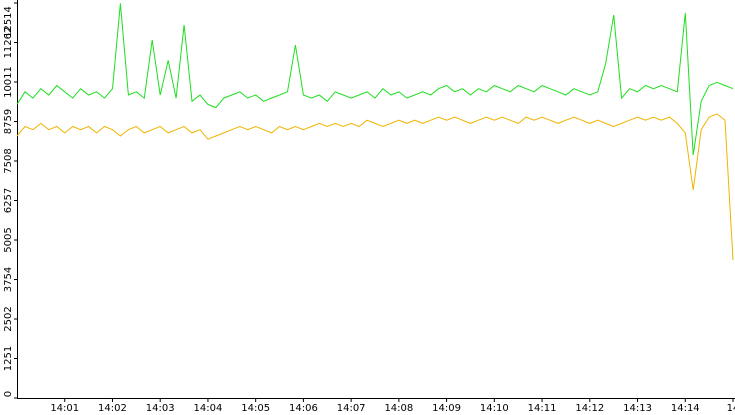 Image resolution: width=735 pixels, height=415 pixels. Describe the element at coordinates (8, 318) in the screenshot. I see `y-tick-label: 2502` at that location.